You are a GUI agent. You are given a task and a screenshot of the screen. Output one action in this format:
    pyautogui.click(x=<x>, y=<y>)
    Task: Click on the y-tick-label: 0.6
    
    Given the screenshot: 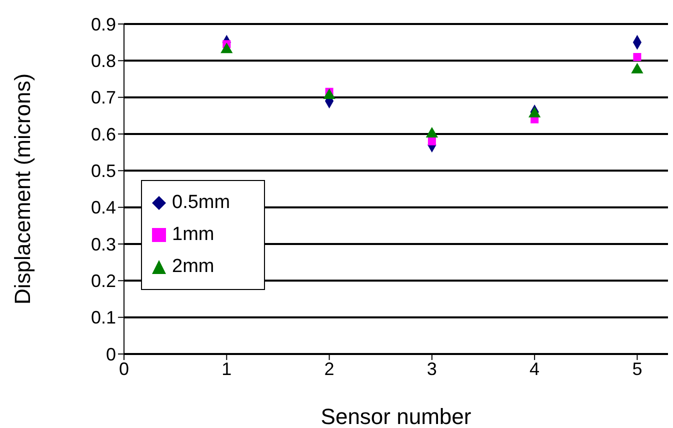 What is the action you would take?
    pyautogui.click(x=103, y=134)
    